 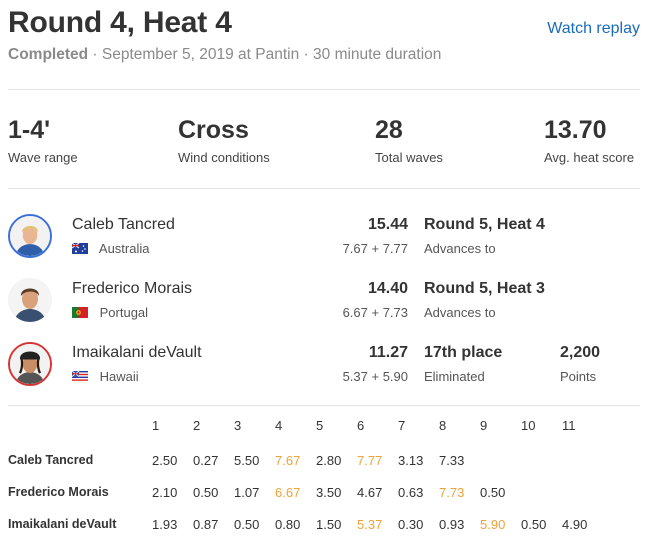 What do you see at coordinates (320, 425) in the screenshot?
I see `wave-number: 5` at bounding box center [320, 425].